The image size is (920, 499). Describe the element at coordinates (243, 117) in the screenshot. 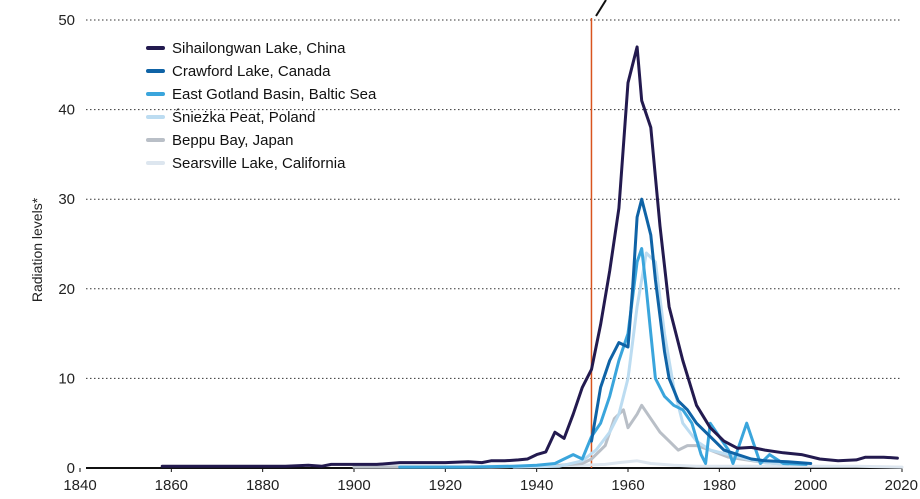

I see `legend-label: Śnieżka Peat, Poland` at that location.